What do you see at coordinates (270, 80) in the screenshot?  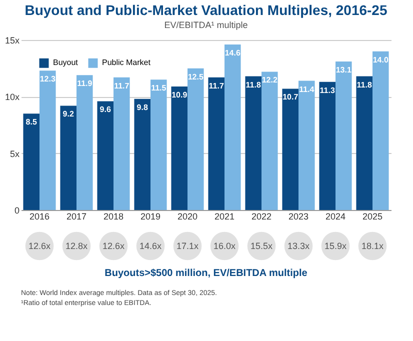 I see `data-label: 12.2` at bounding box center [270, 80].